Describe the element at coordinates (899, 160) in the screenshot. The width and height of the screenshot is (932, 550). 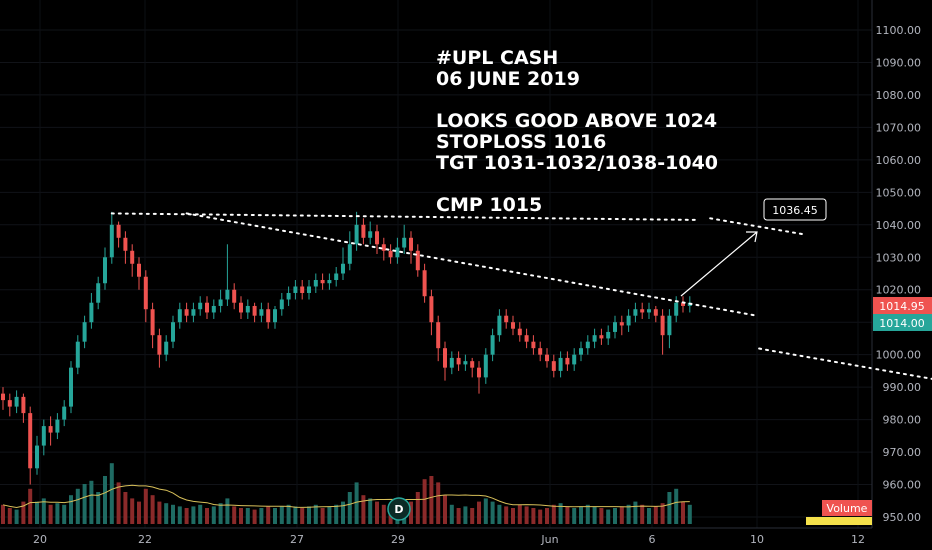
I see `price-tick-label: 1060.00` at that location.